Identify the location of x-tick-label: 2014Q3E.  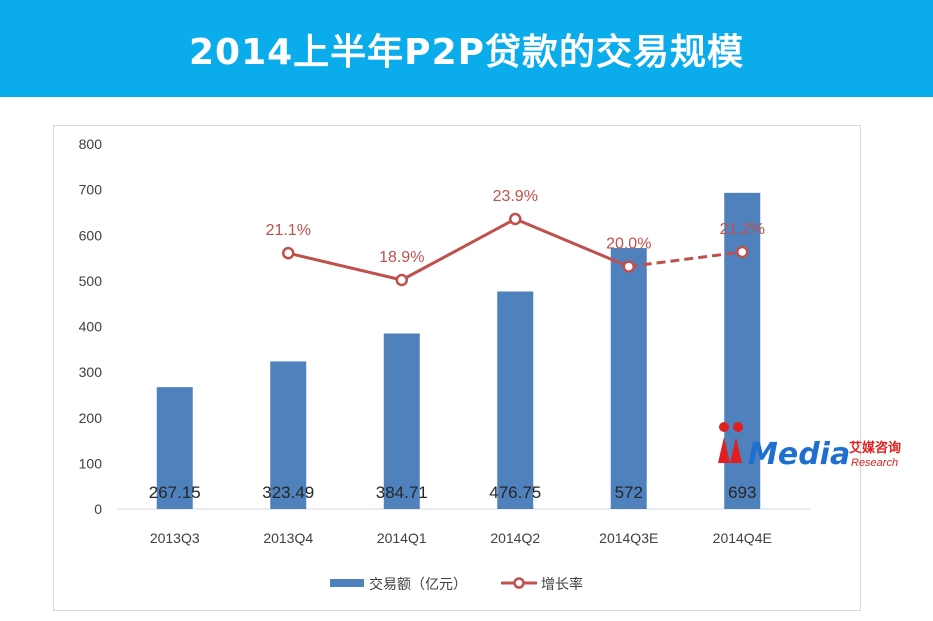
(628, 538).